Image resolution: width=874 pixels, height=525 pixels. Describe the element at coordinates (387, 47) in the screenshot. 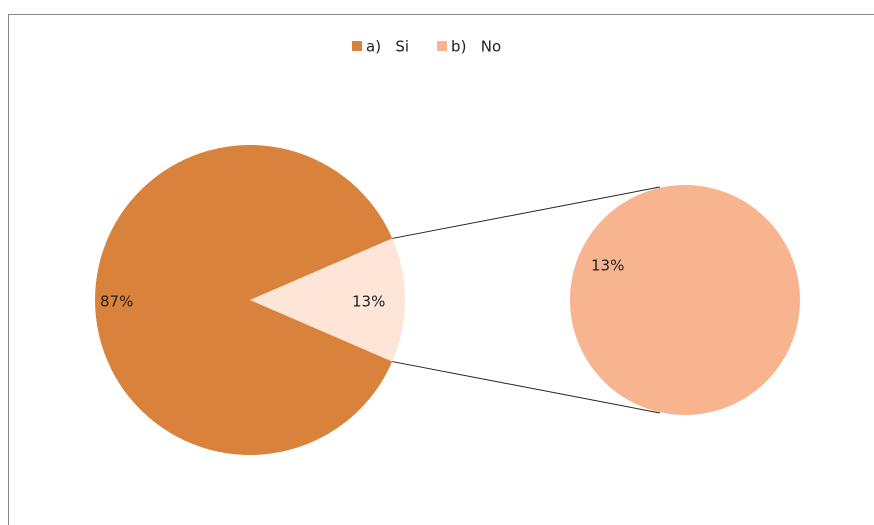

I see `legend-label: a) Si` at that location.